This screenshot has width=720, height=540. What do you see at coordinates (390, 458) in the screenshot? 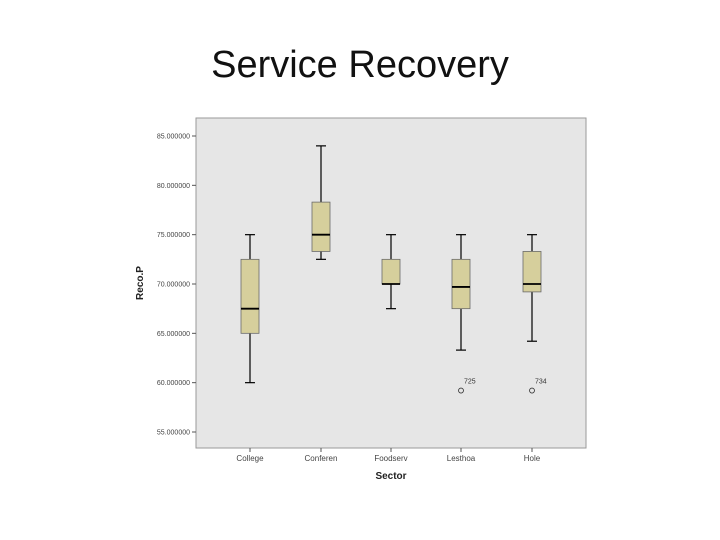
I see `x-tick-label: Foodserv` at bounding box center [390, 458].